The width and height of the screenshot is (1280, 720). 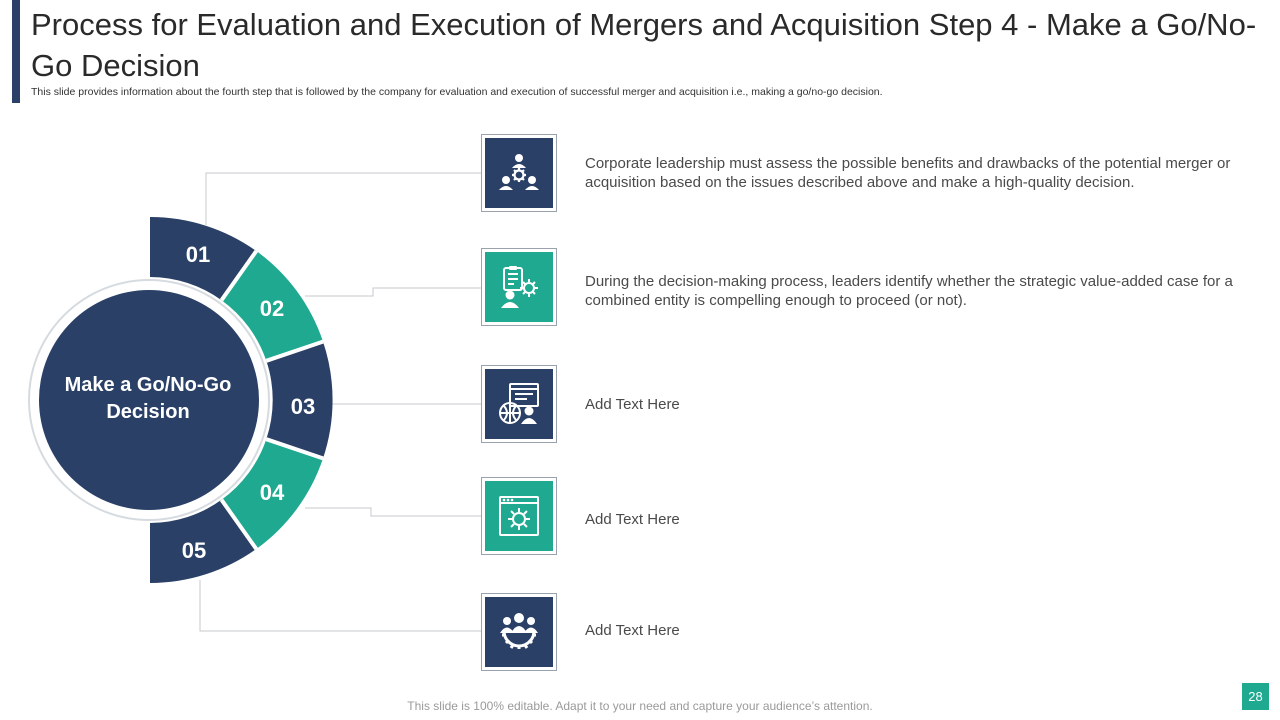 What do you see at coordinates (303, 406) in the screenshot?
I see `step-number-03: 03` at bounding box center [303, 406].